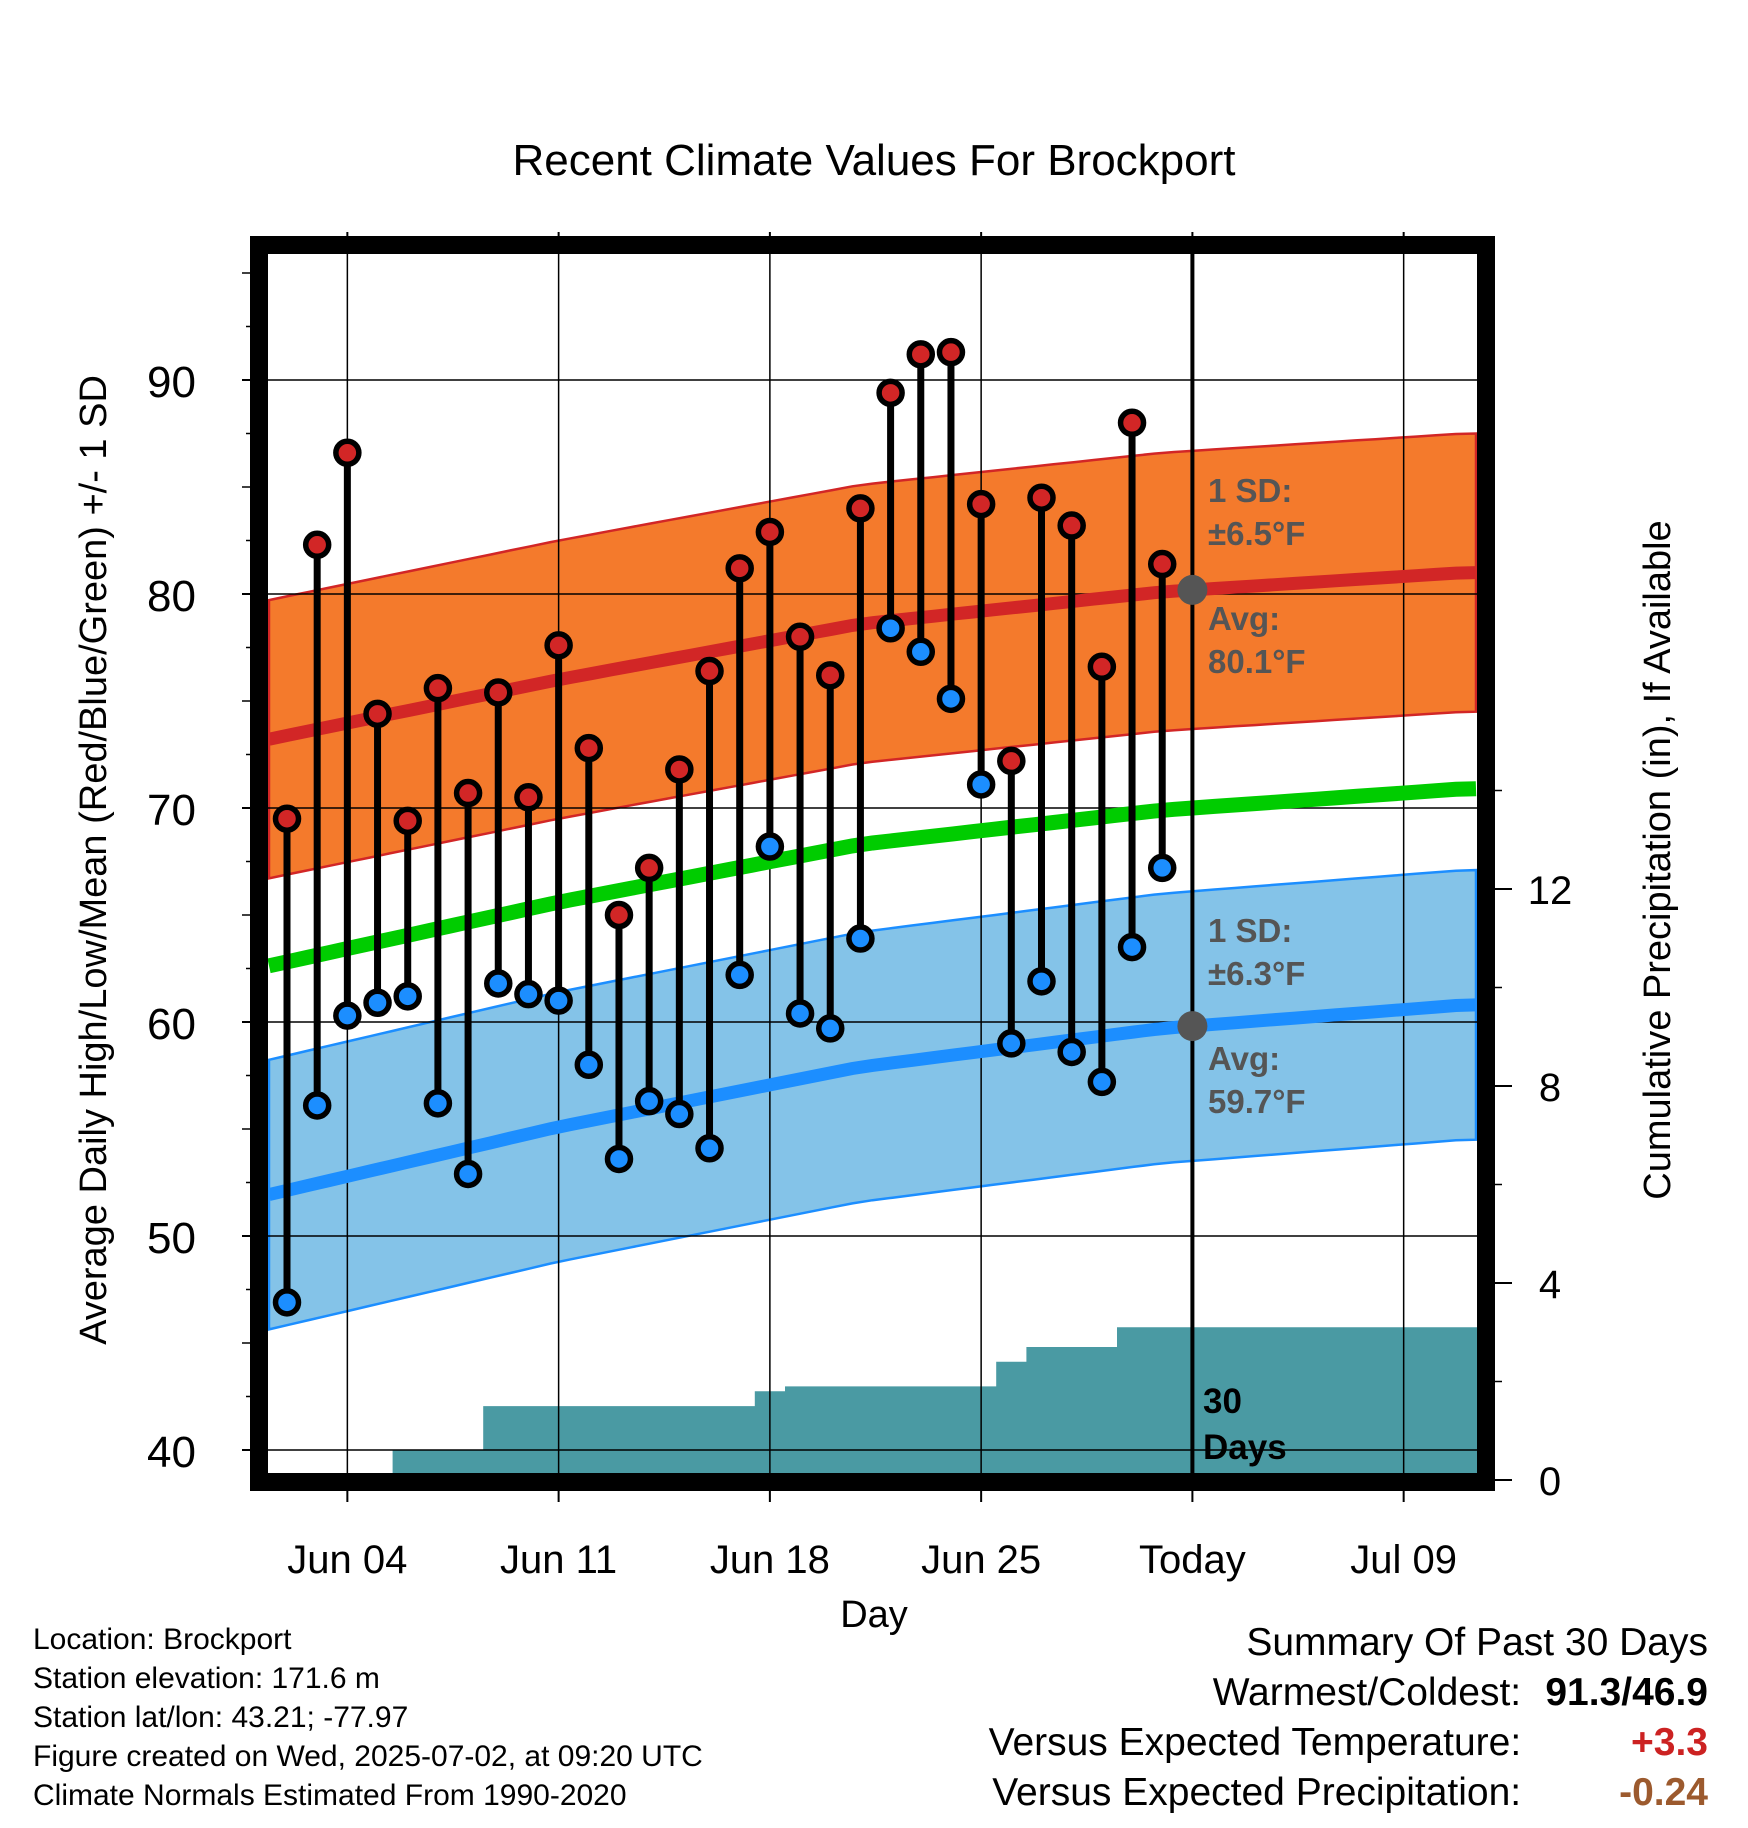 The width and height of the screenshot is (1748, 1828). Describe the element at coordinates (1250, 490) in the screenshot. I see `high-sd-label: 1 SD:` at that location.